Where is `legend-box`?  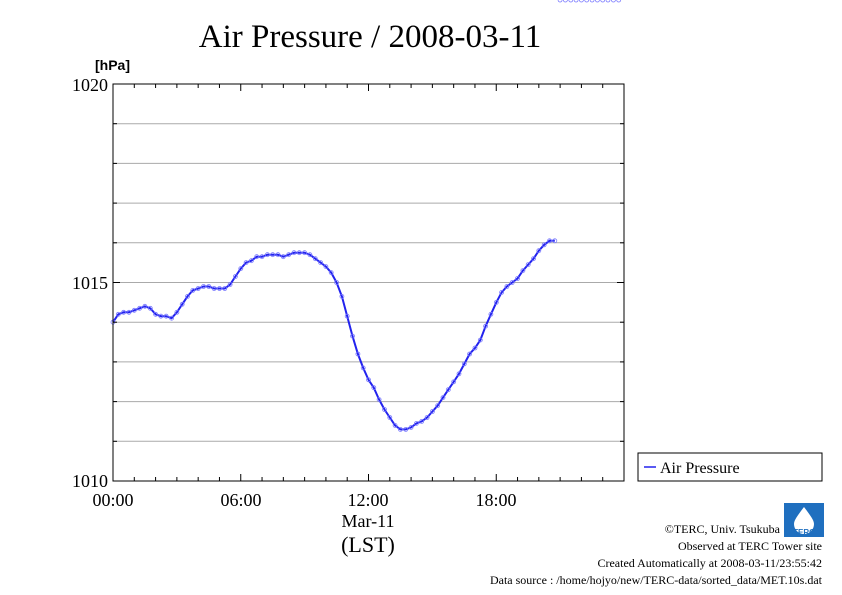 legend-box is located at coordinates (730, 467).